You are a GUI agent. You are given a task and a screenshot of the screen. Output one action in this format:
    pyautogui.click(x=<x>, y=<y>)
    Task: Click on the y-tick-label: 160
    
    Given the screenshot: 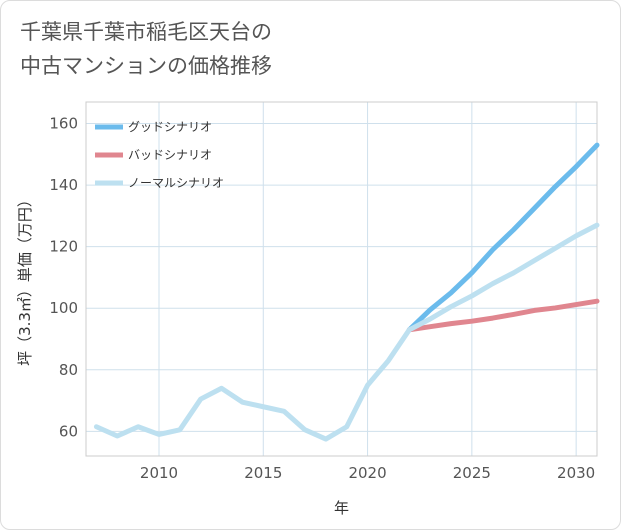 What is the action you would take?
    pyautogui.click(x=63, y=124)
    